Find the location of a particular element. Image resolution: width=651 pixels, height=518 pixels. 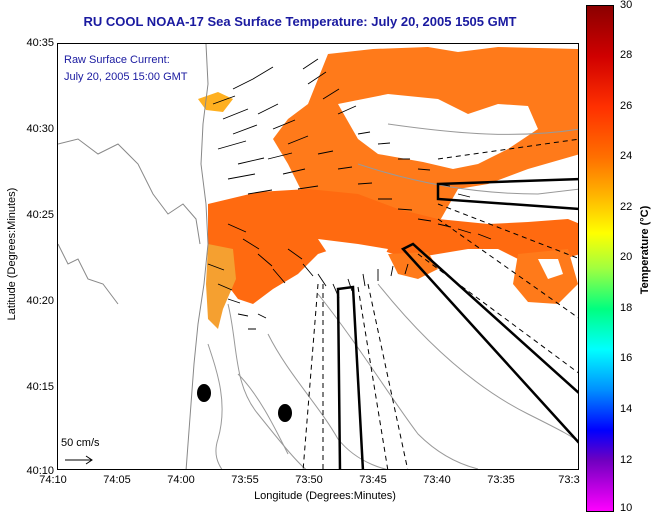

x-tick-label: 74:10 is located at coordinates (53, 480).